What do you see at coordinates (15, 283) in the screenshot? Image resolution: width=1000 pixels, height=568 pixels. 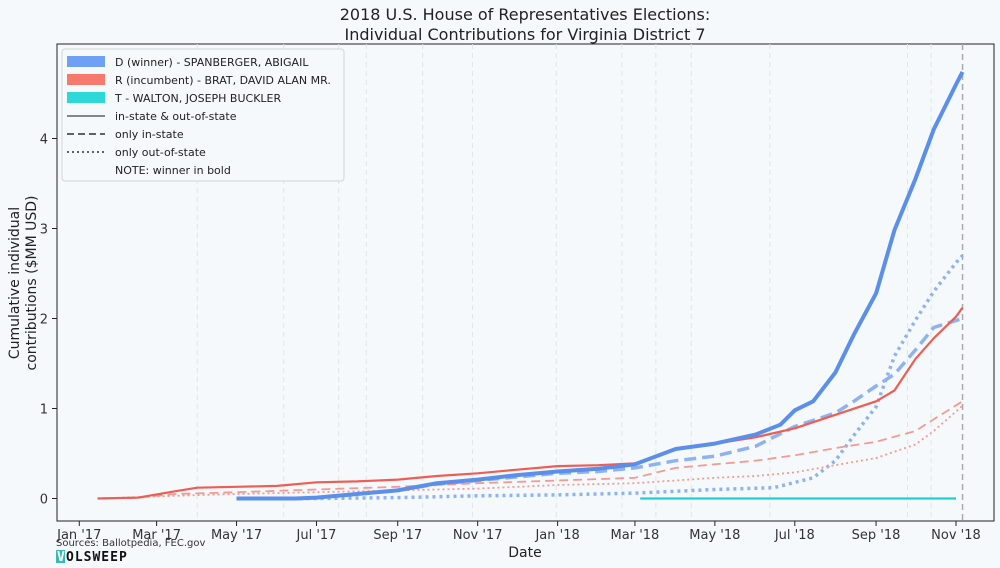 I see `y-axis-label-line-1: Cumulative individual` at bounding box center [15, 283].